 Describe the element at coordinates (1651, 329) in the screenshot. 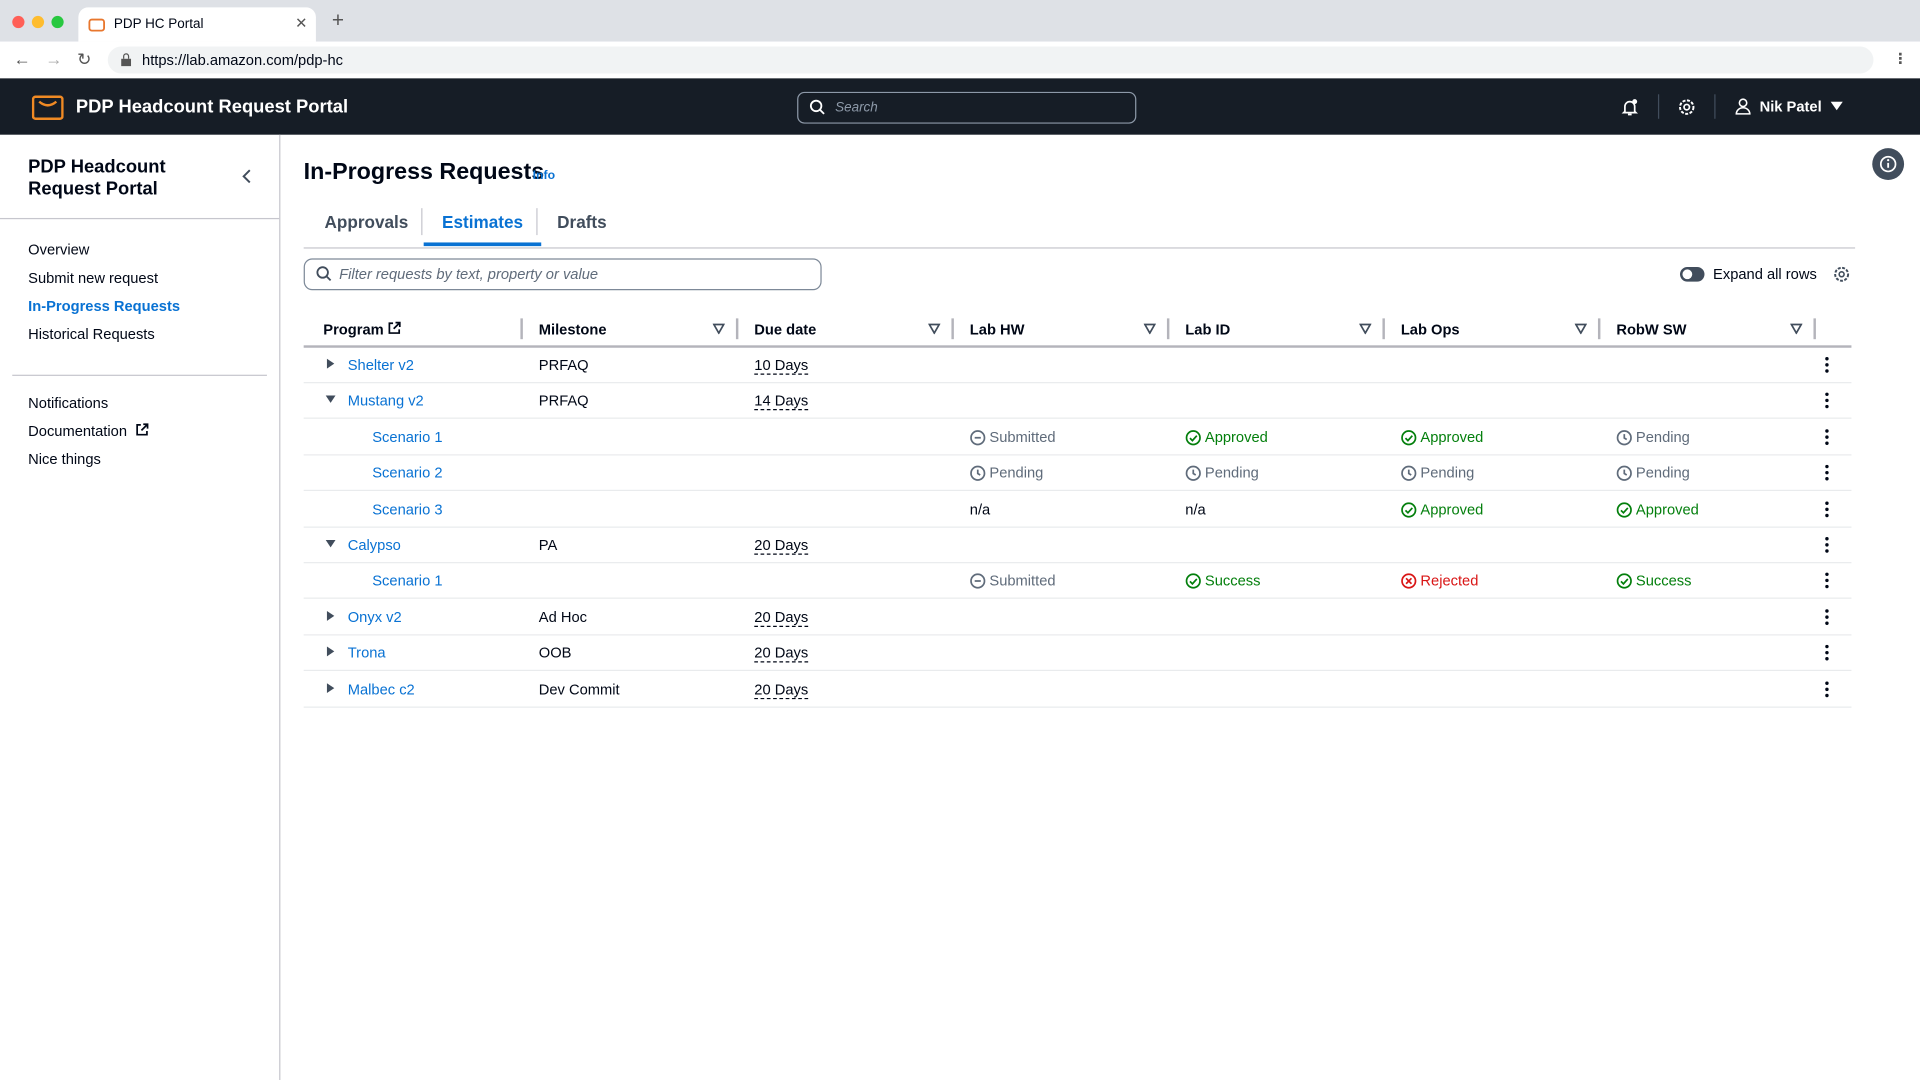

I see `column-header: RobW SW` at that location.